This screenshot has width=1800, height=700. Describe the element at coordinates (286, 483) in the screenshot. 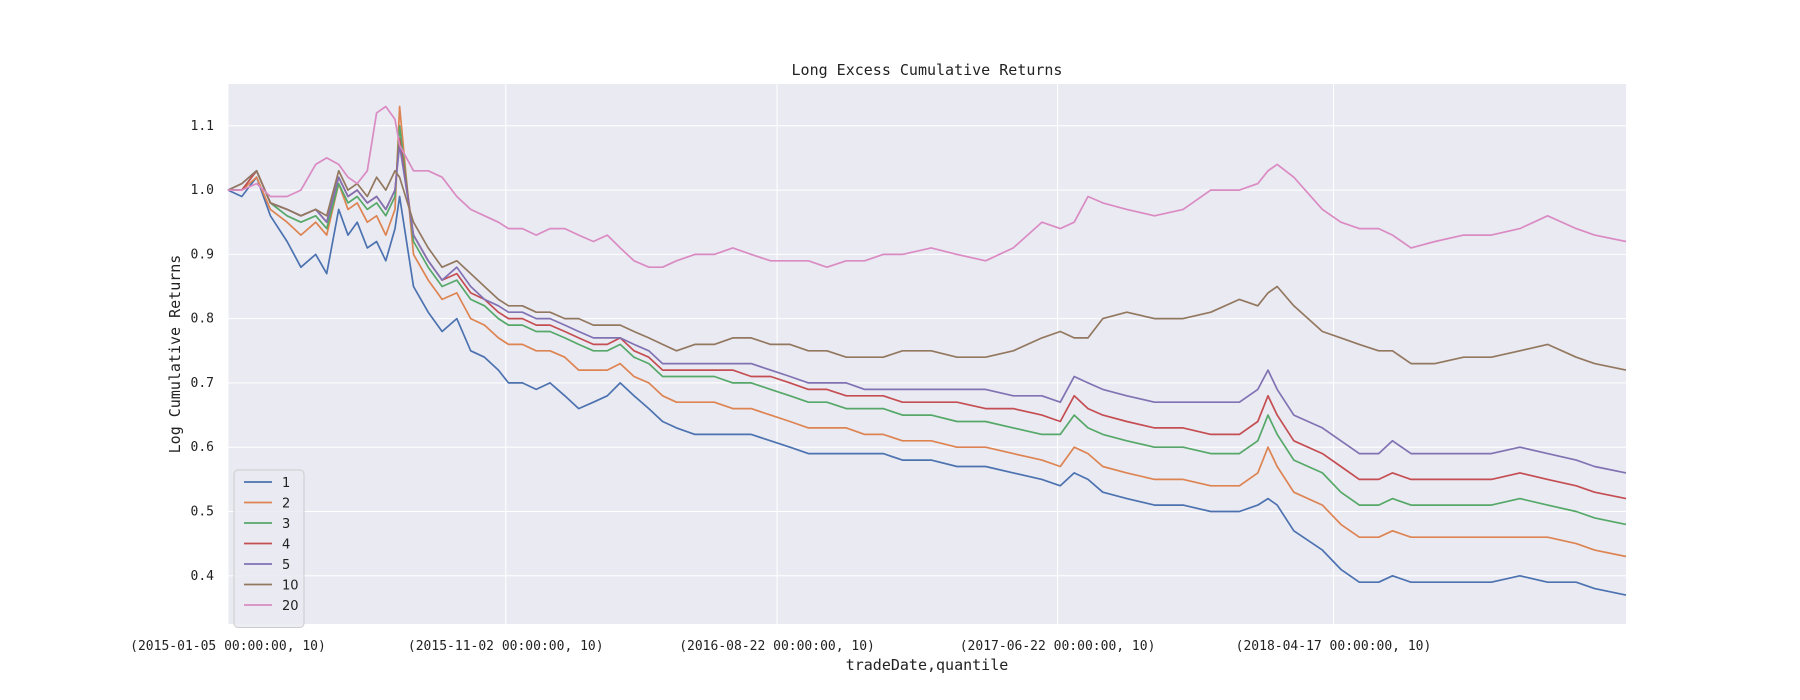

I see `legend-label-1: 1` at that location.